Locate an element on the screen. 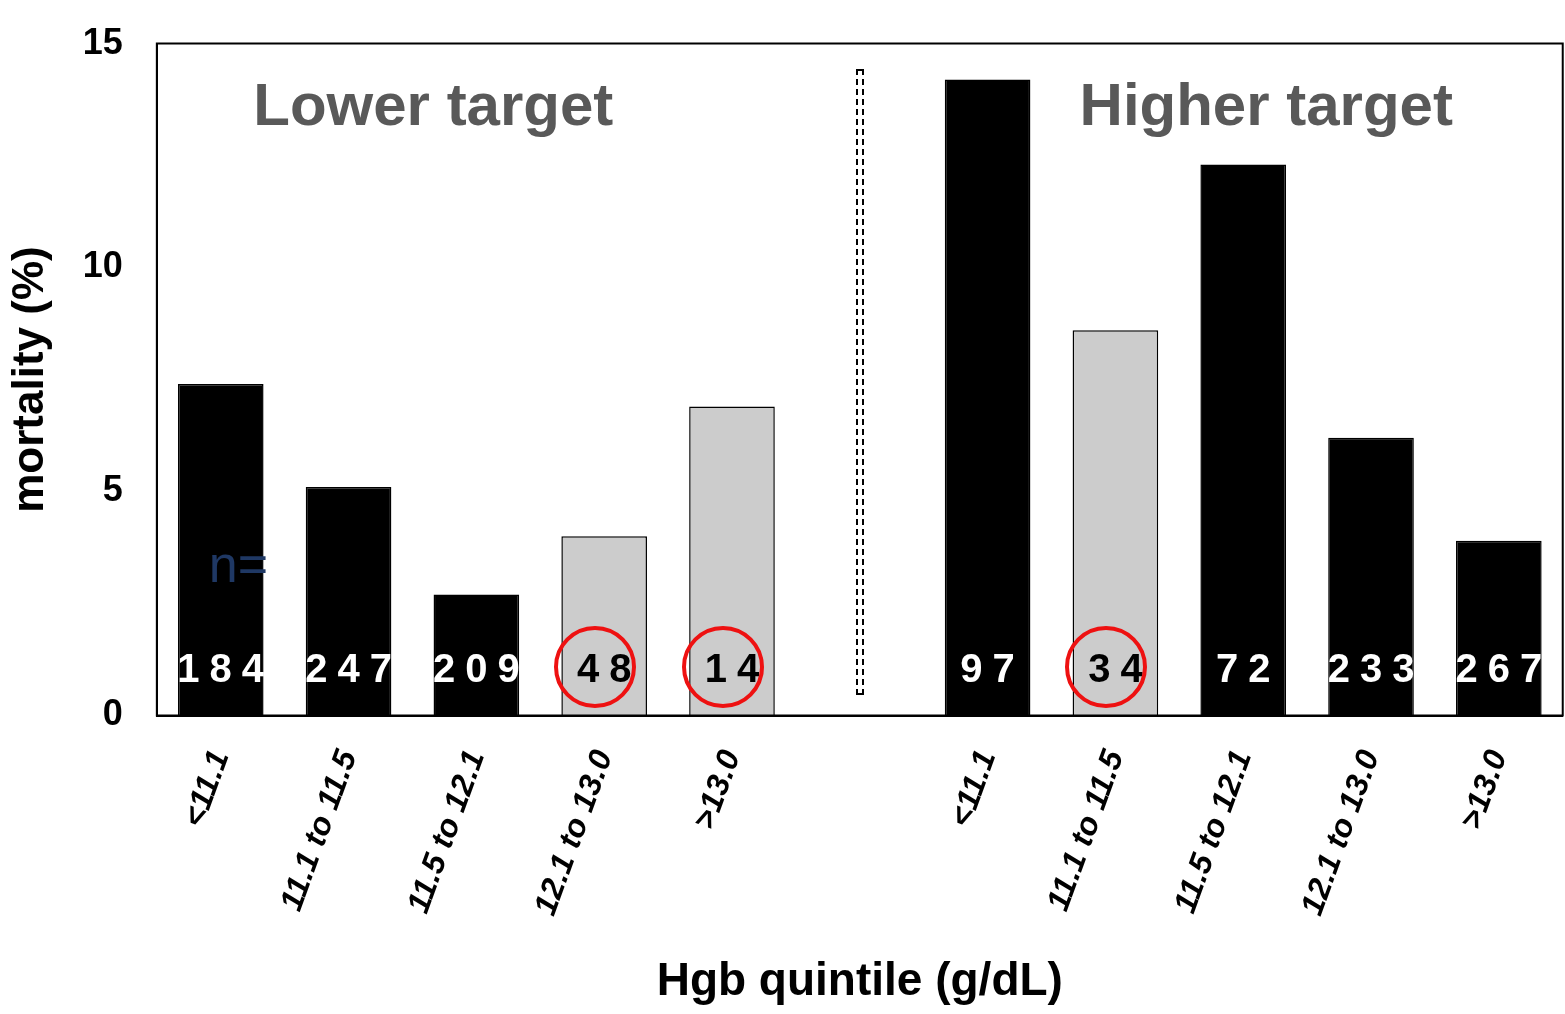 This screenshot has height=1014, width=1565. annotation: 97 is located at coordinates (992, 667).